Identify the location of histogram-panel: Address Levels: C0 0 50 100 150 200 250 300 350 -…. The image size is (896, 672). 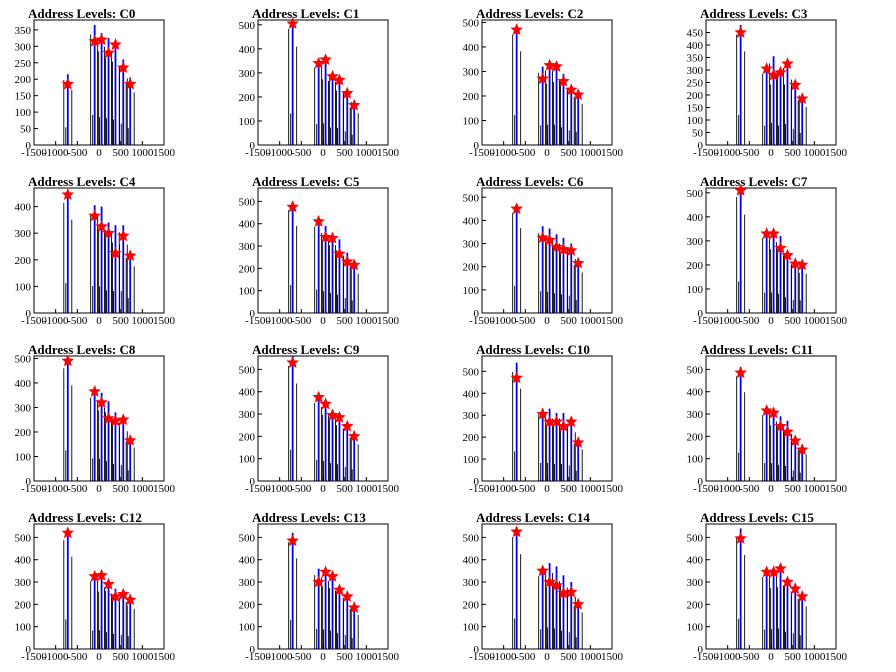
(112, 84).